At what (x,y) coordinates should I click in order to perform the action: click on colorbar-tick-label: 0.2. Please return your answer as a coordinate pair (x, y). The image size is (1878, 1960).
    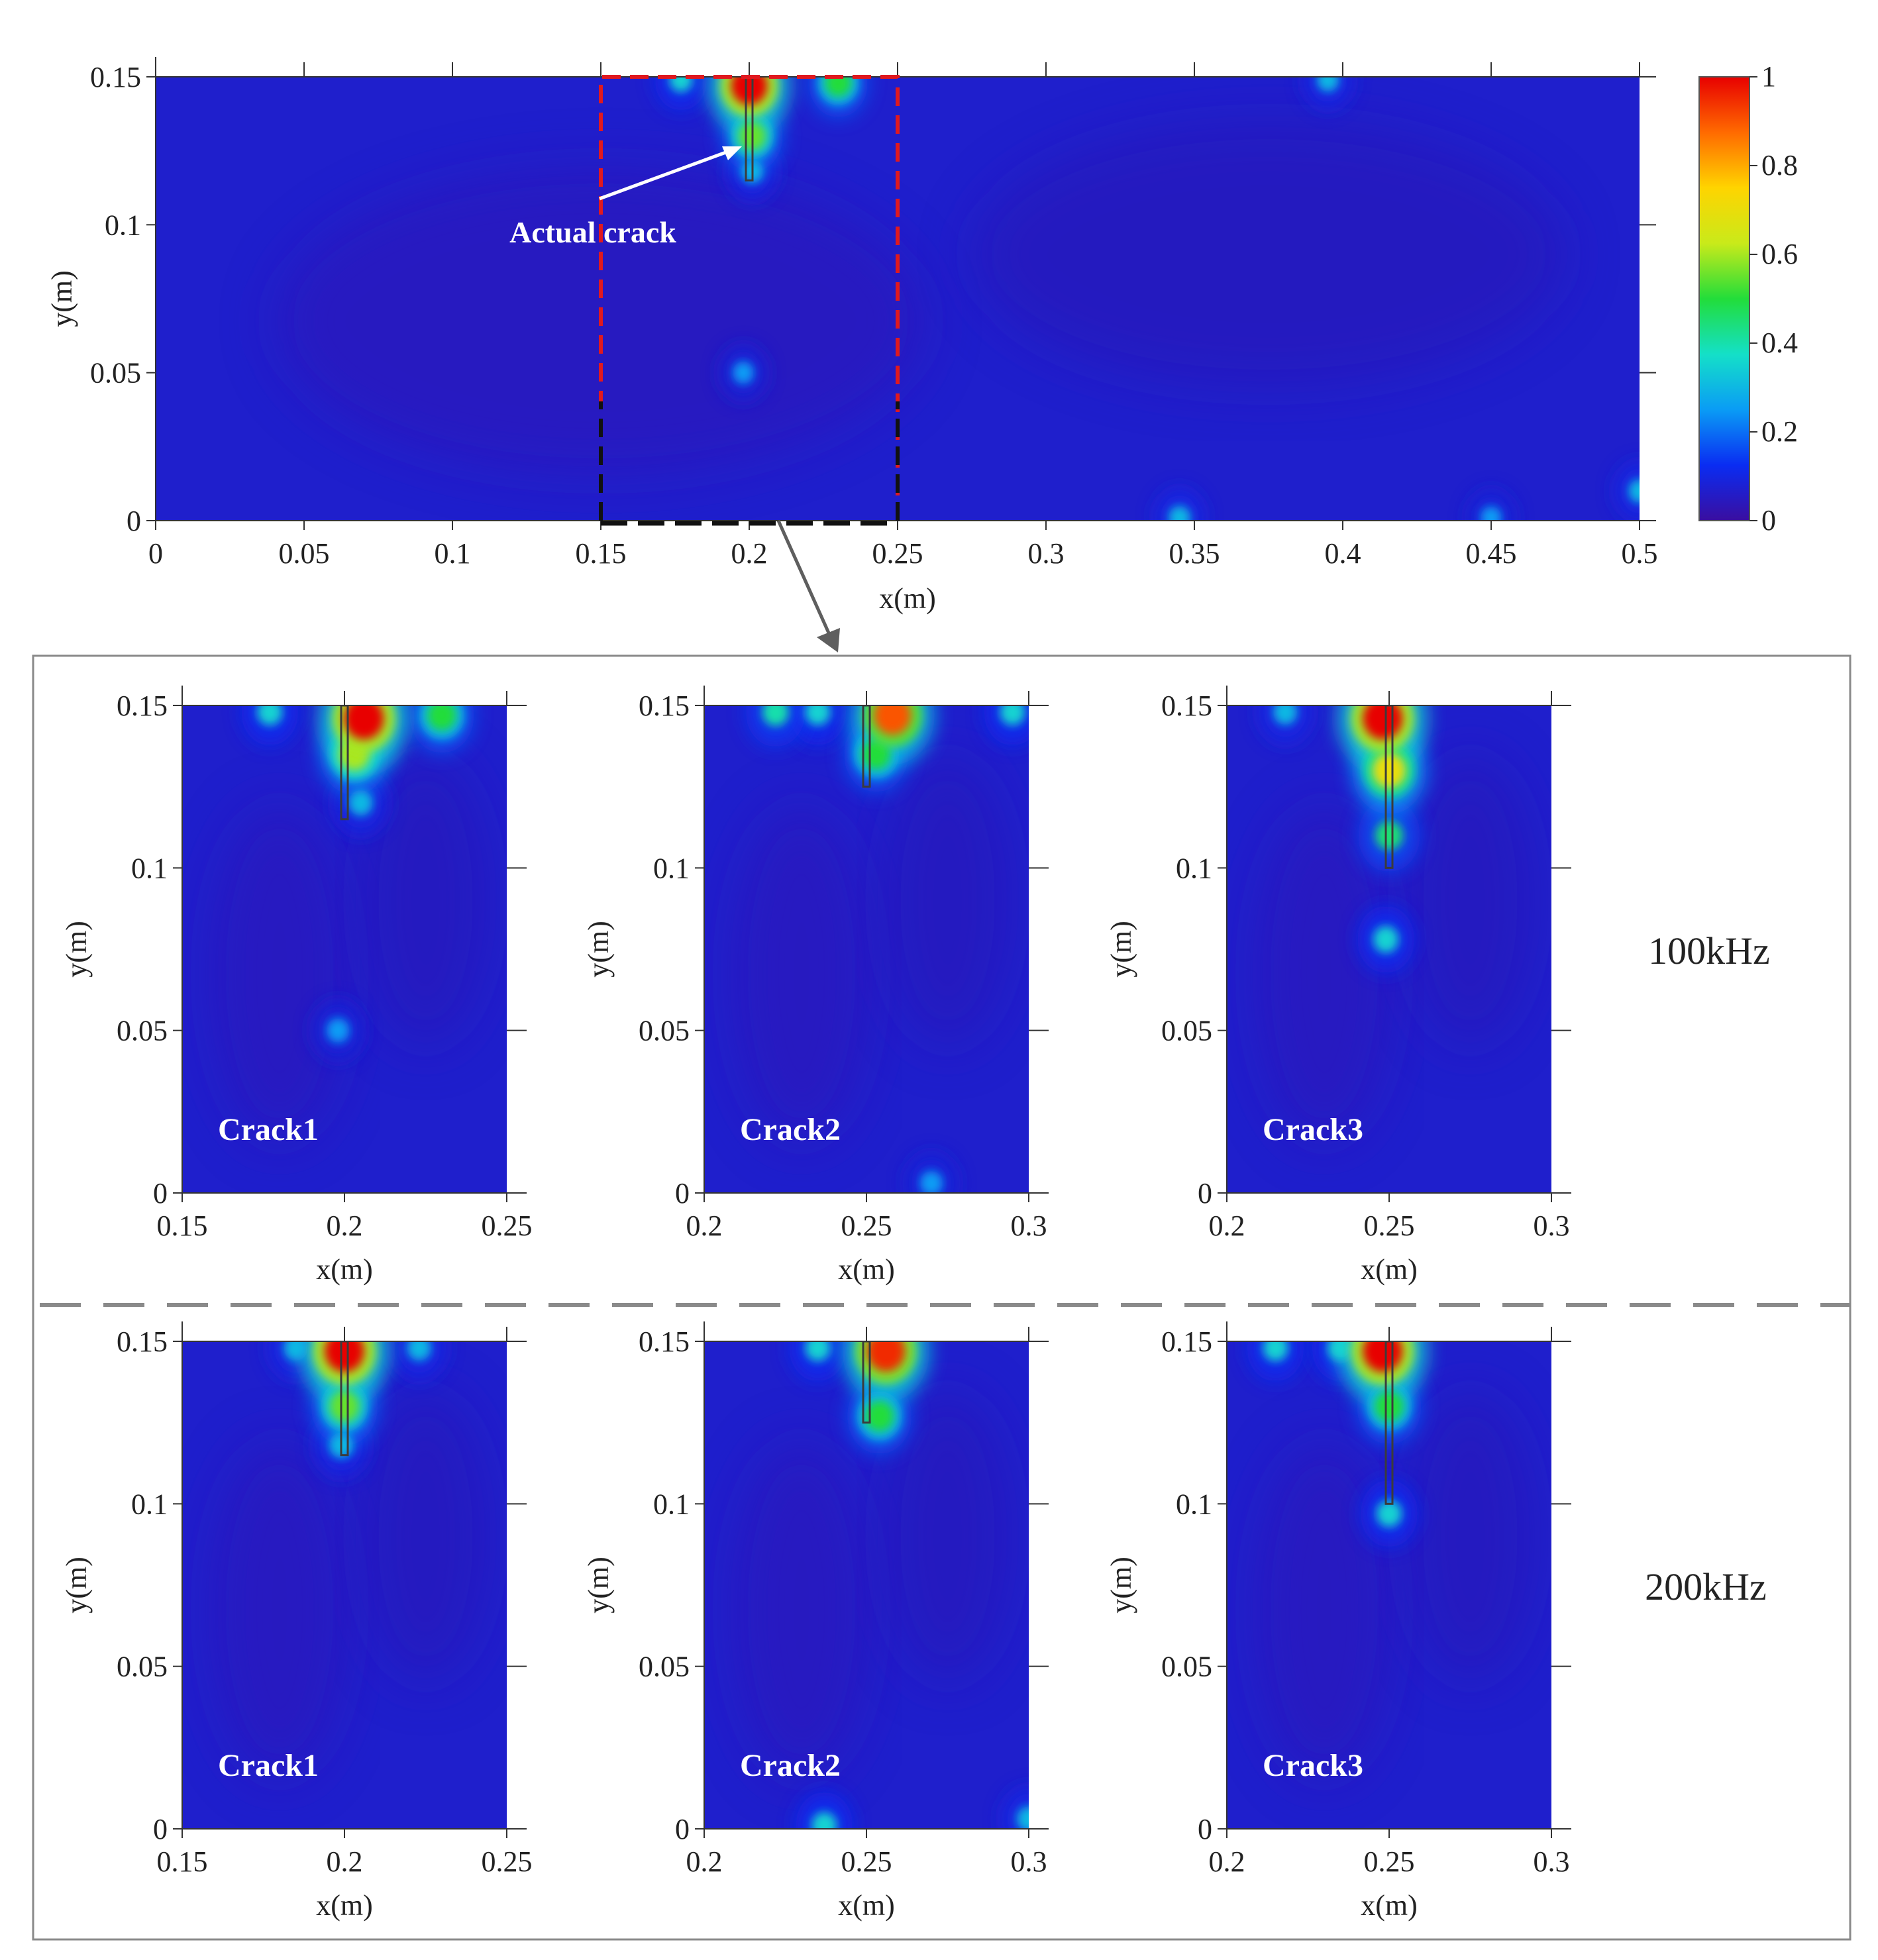
    Looking at the image, I should click on (1780, 431).